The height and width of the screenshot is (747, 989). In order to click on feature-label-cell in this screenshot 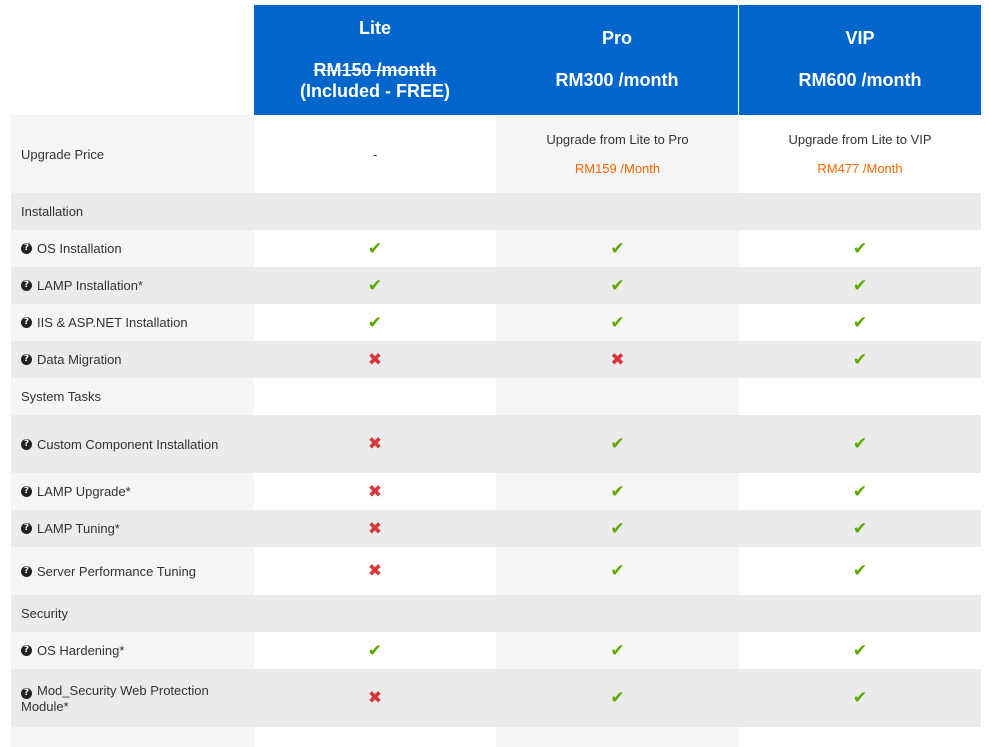, I will do `click(132, 737)`.